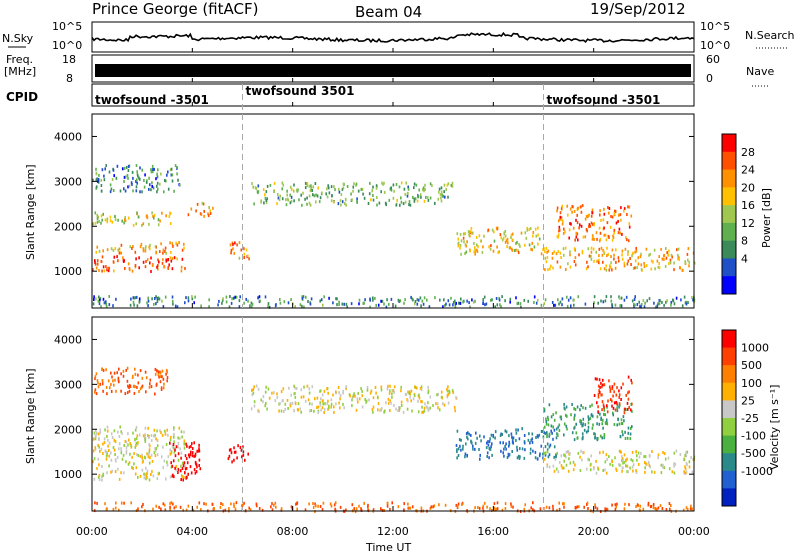 This screenshot has width=800, height=554. What do you see at coordinates (152, 100) in the screenshot?
I see `cpid-segment-label: twofsound -3501` at bounding box center [152, 100].